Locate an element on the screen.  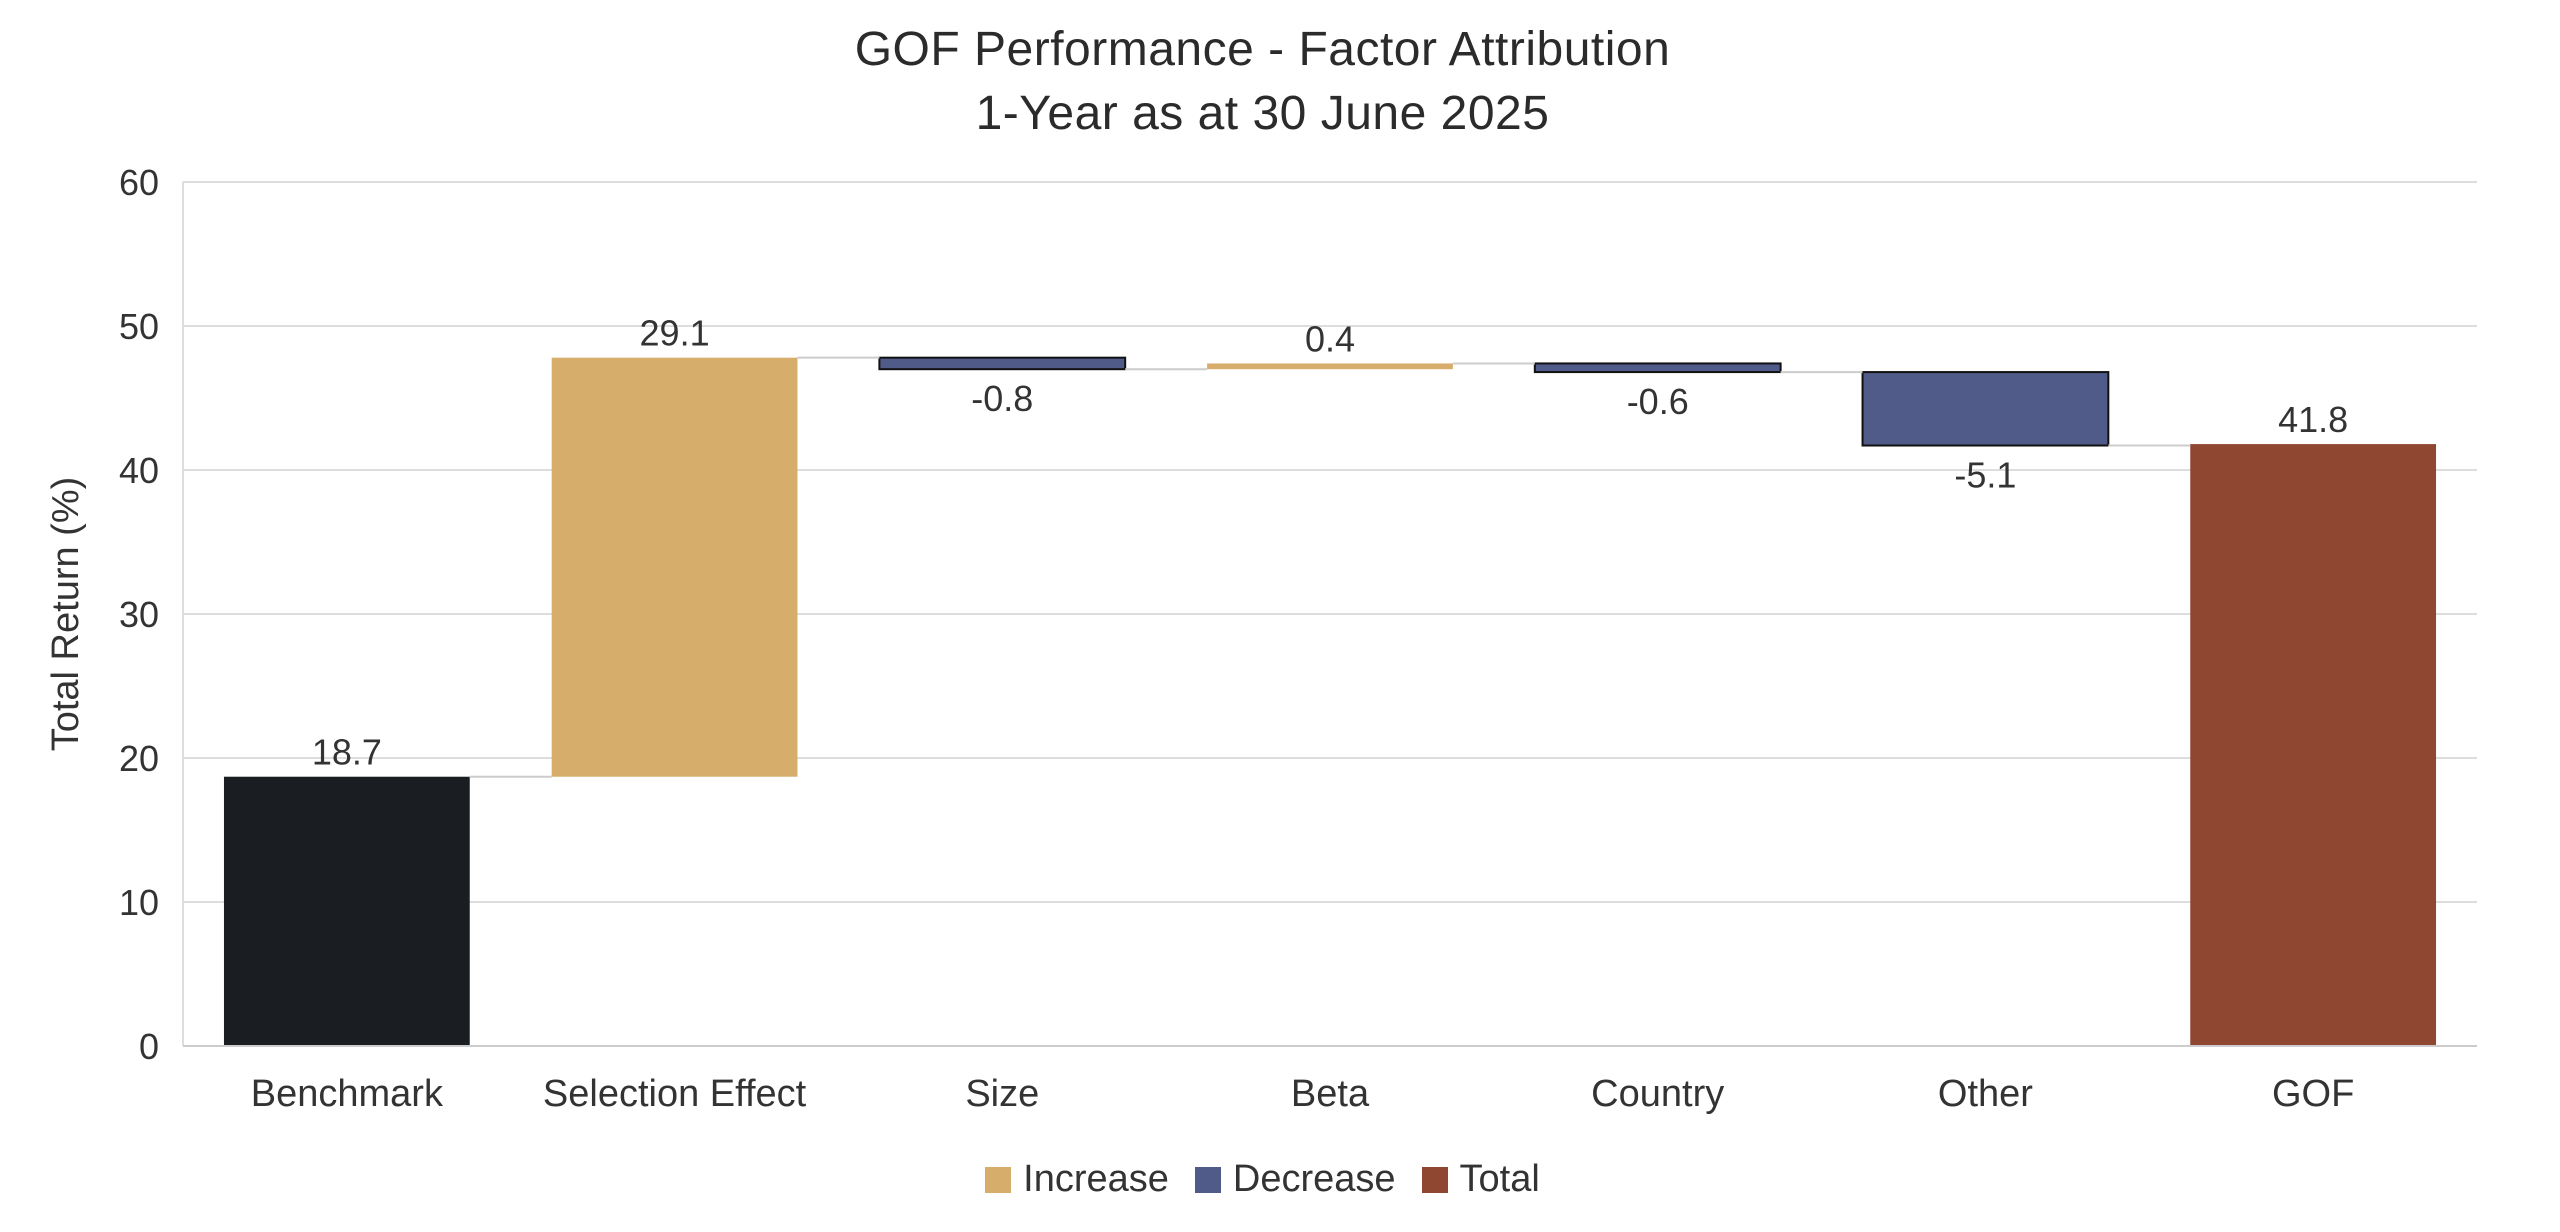
chart-title: GOF Performance - Factor Attribution is located at coordinates (1262, 49).